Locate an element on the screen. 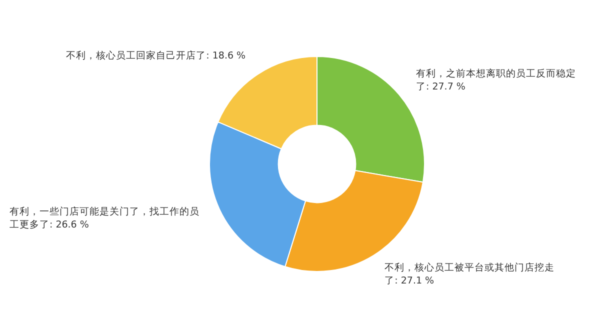  slice-label: 有利，一些门店可能是关门了，找工作的员工更多了: 26.6 % is located at coordinates (104, 217).